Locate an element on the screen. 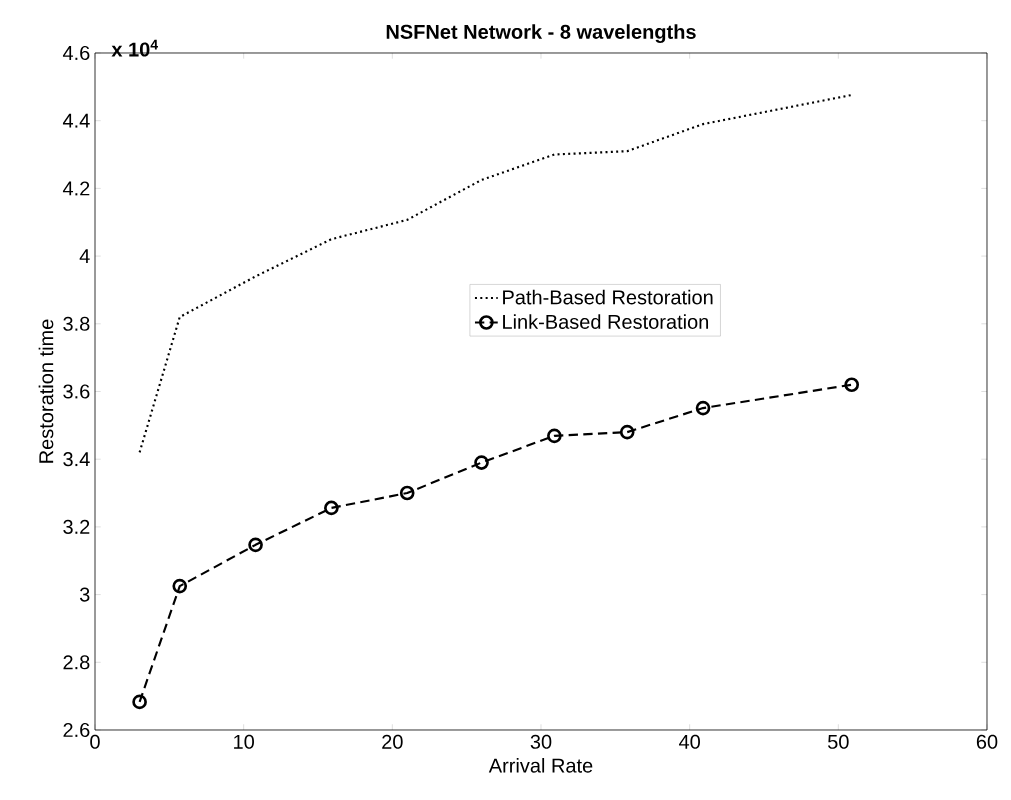  x-tick-label: 20 is located at coordinates (392, 741).